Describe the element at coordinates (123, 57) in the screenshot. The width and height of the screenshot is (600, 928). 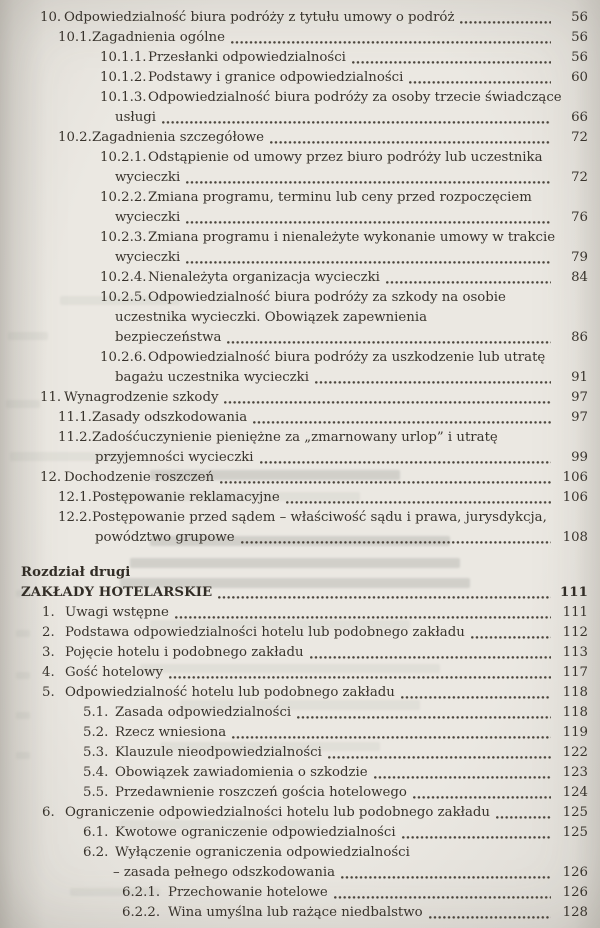
I see `toc-item-number: 10.1.1.` at that location.